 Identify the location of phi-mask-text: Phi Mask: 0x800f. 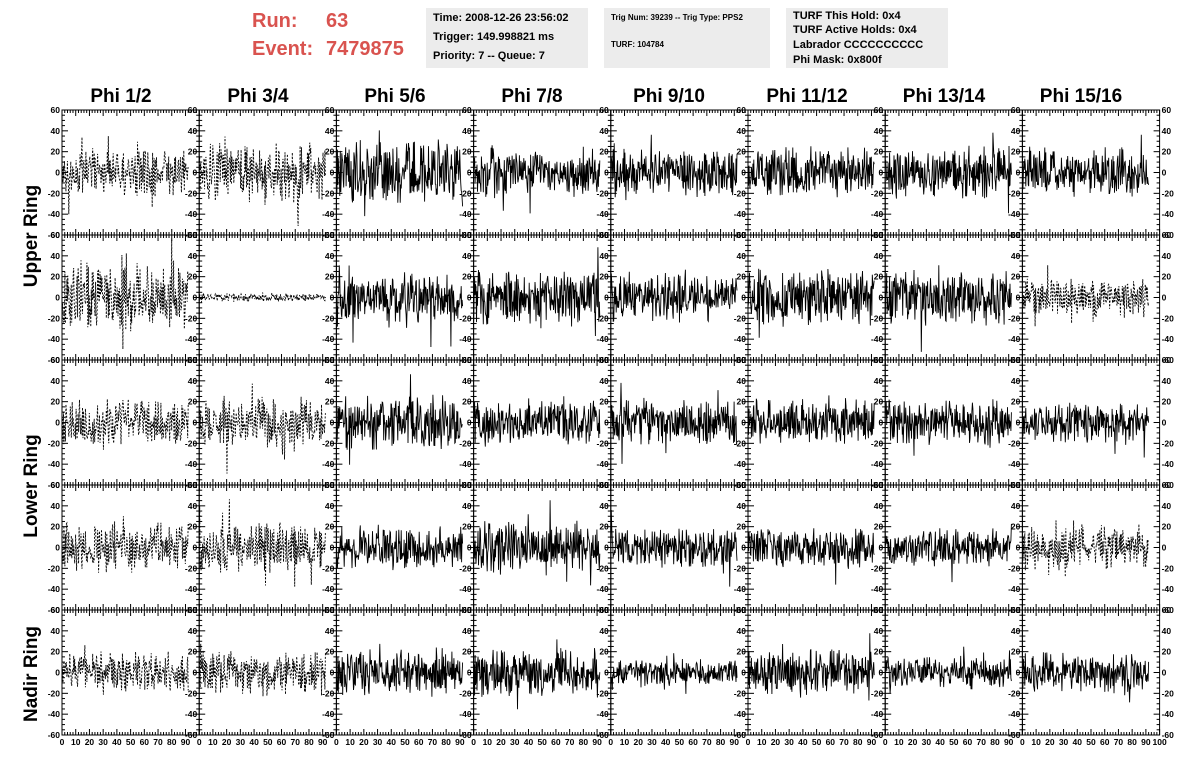
(837, 60).